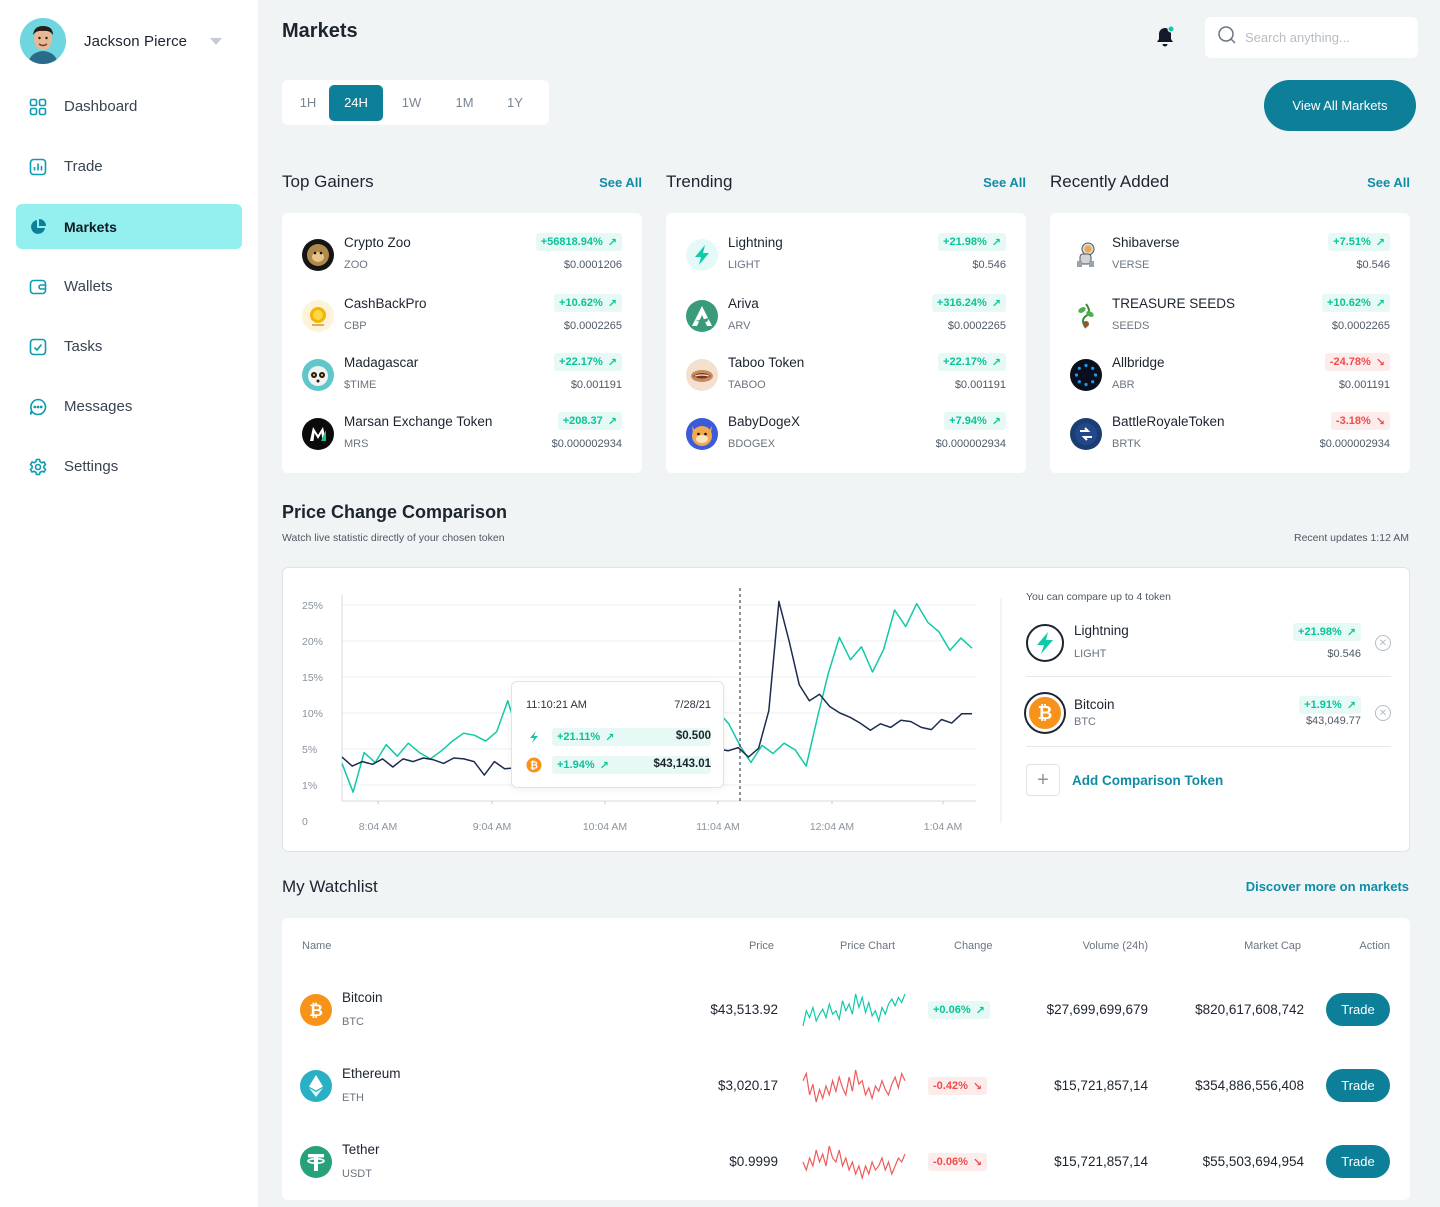  What do you see at coordinates (129, 346) in the screenshot?
I see `sidebar-item-tasks: Tasks` at bounding box center [129, 346].